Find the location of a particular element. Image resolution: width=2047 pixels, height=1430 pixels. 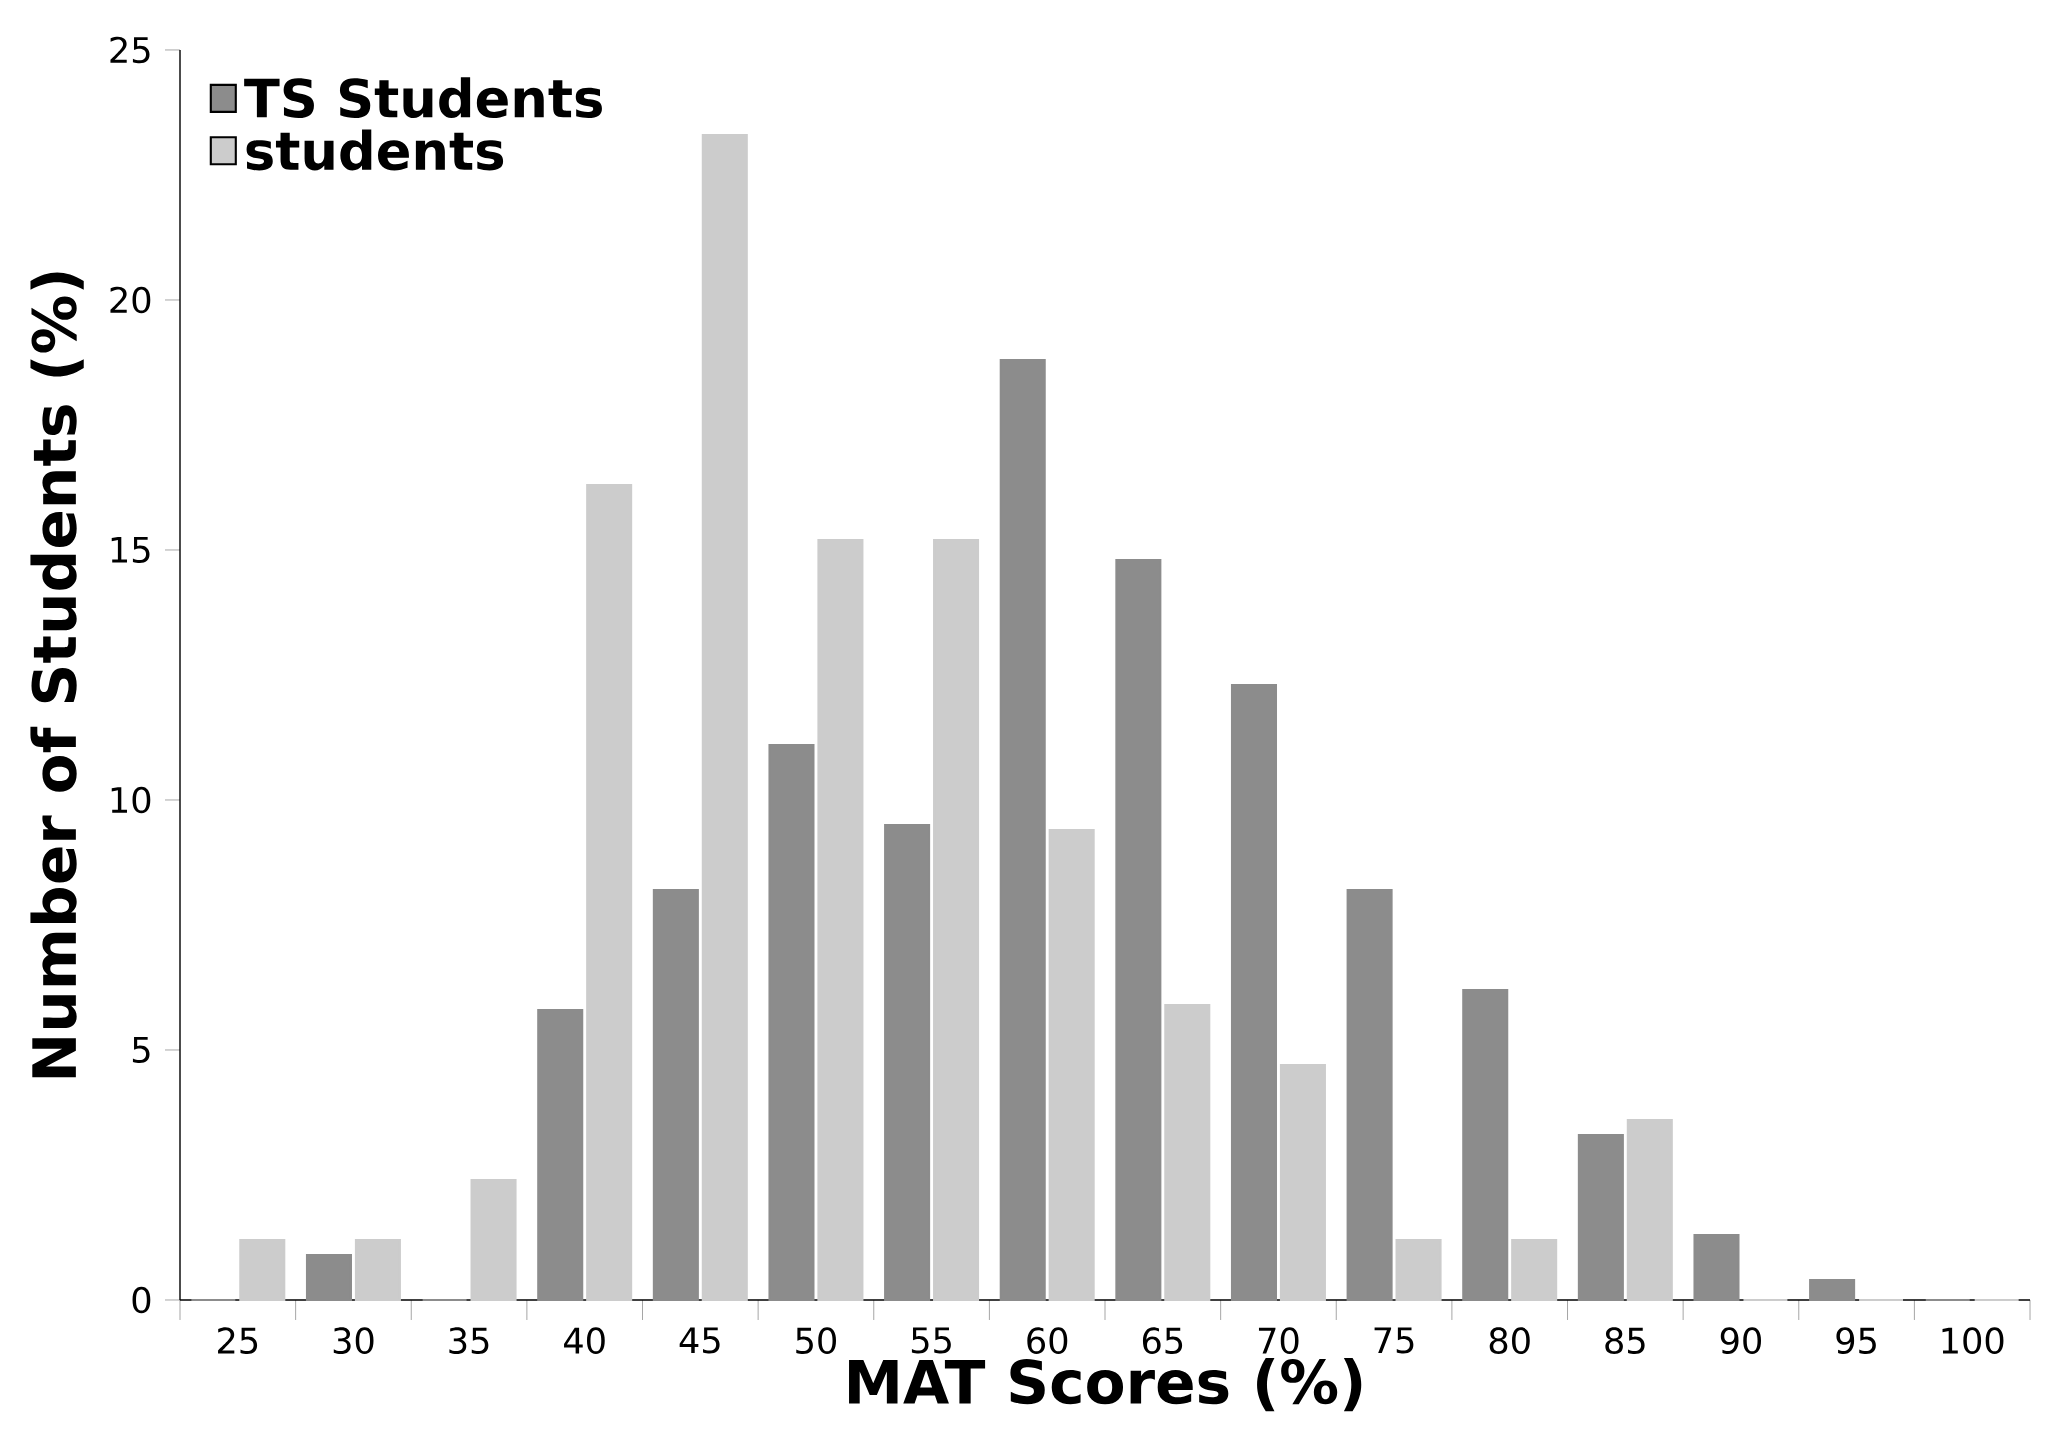

legend-label: TS Students is located at coordinates (423, 98).